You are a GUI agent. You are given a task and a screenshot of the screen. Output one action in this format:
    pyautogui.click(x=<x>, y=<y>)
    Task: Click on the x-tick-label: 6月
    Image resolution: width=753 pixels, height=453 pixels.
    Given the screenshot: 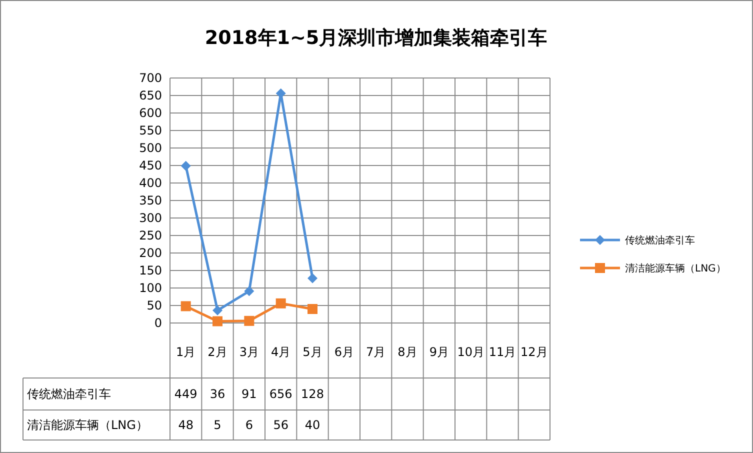 What is the action you would take?
    pyautogui.click(x=344, y=352)
    